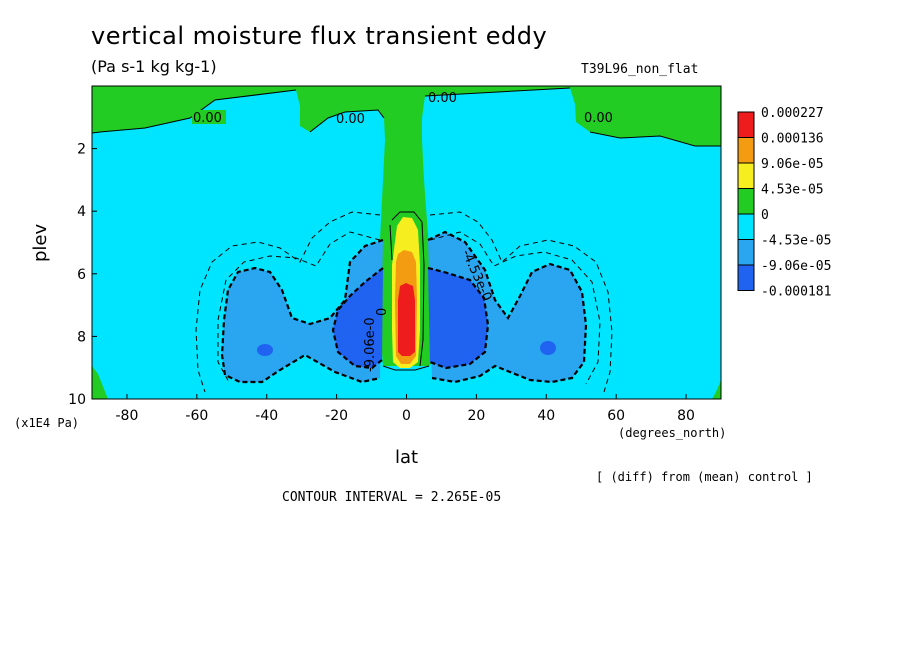  What do you see at coordinates (406, 416) in the screenshot?
I see `x-tick-label: 0` at bounding box center [406, 416].